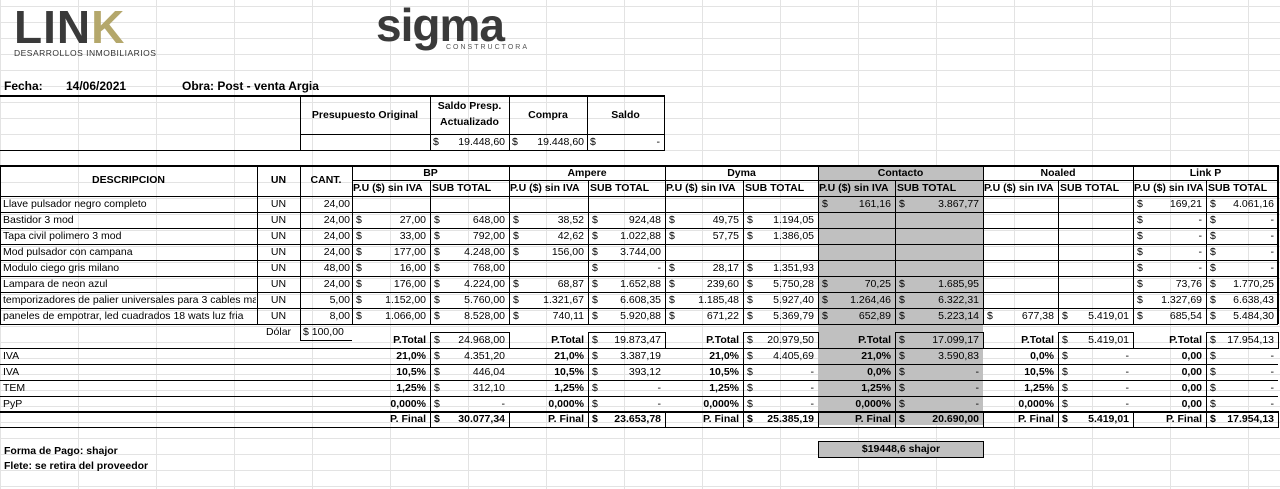  What do you see at coordinates (1272, 236) in the screenshot?
I see `subtotal: -` at bounding box center [1272, 236].